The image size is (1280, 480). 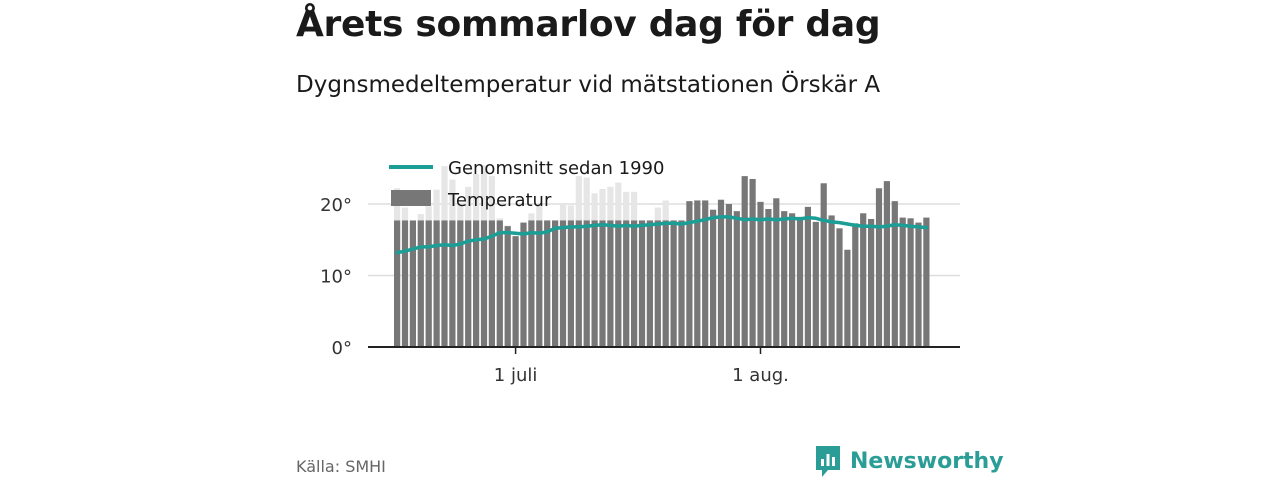 What do you see at coordinates (828, 461) in the screenshot?
I see `newsworthy-logo-icon` at bounding box center [828, 461].